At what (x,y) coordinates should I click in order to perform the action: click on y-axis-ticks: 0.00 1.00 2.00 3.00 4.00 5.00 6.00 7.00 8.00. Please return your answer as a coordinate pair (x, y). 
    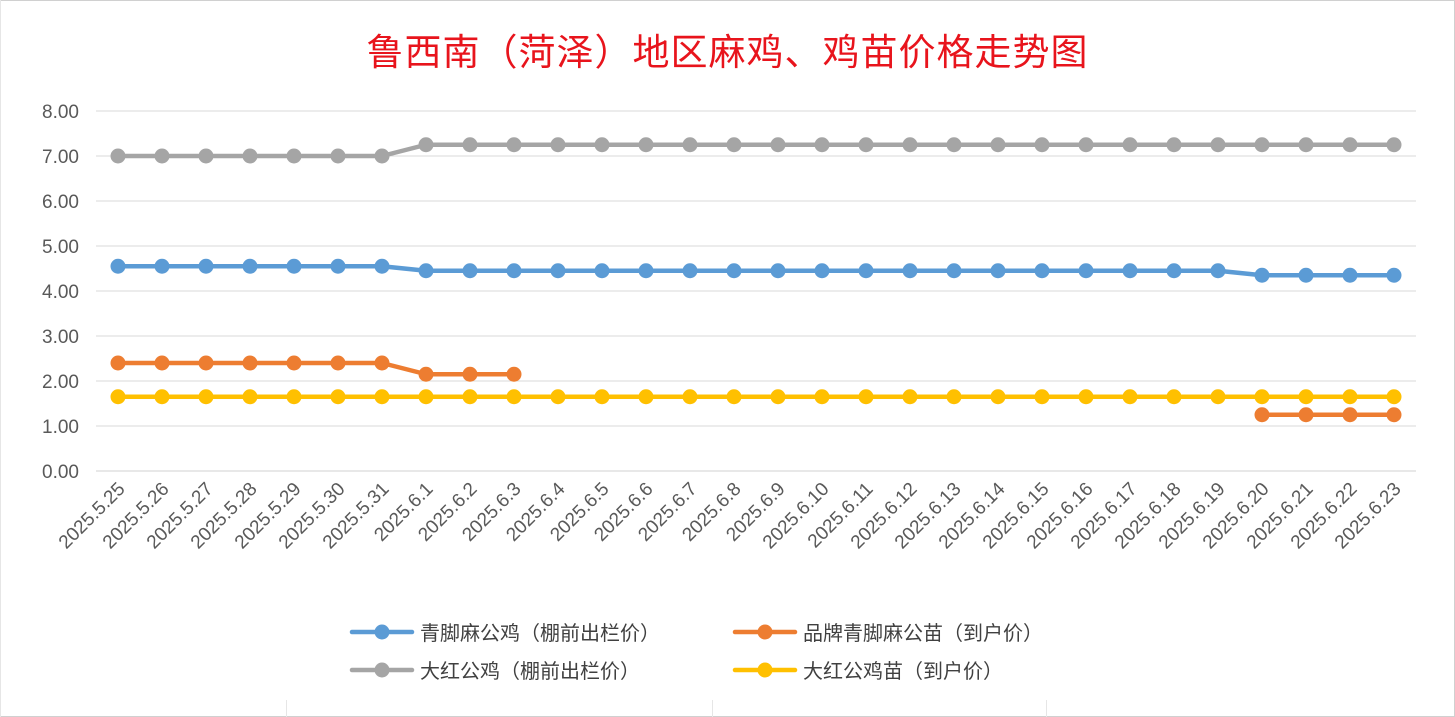
    Looking at the image, I should click on (60, 292).